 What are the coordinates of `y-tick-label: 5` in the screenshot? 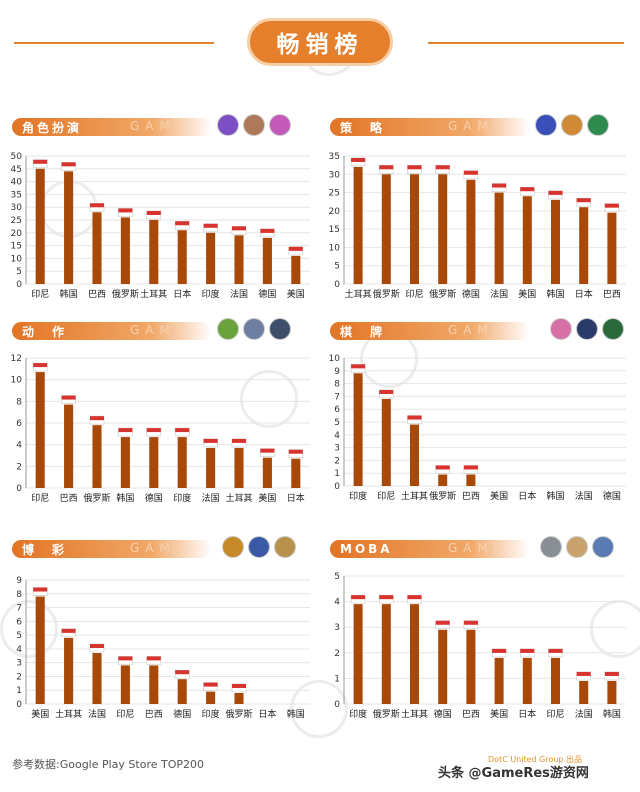 It's located at (337, 423).